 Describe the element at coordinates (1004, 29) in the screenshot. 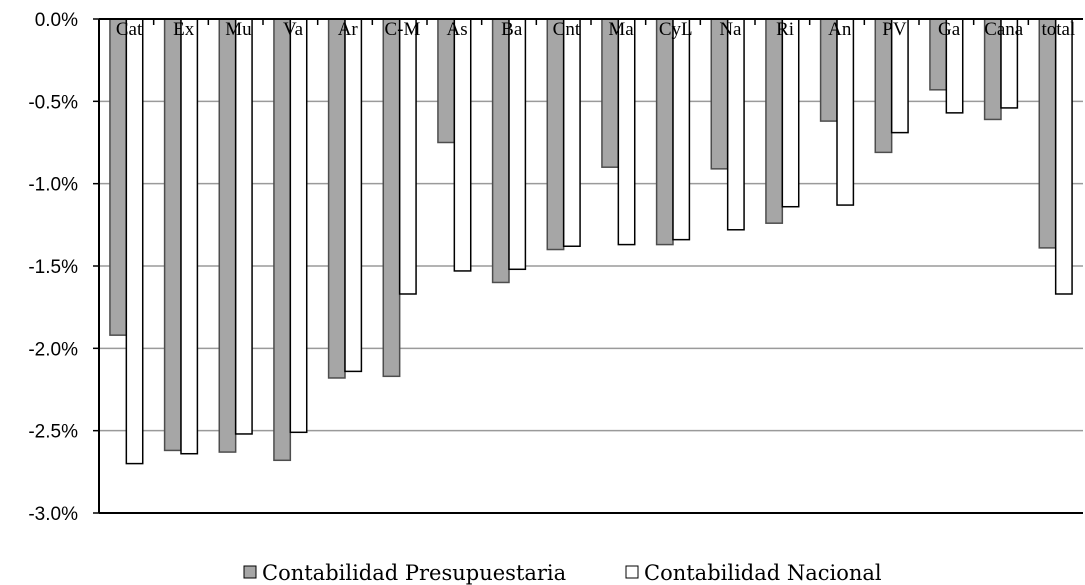

I see `category-label: Cana` at that location.